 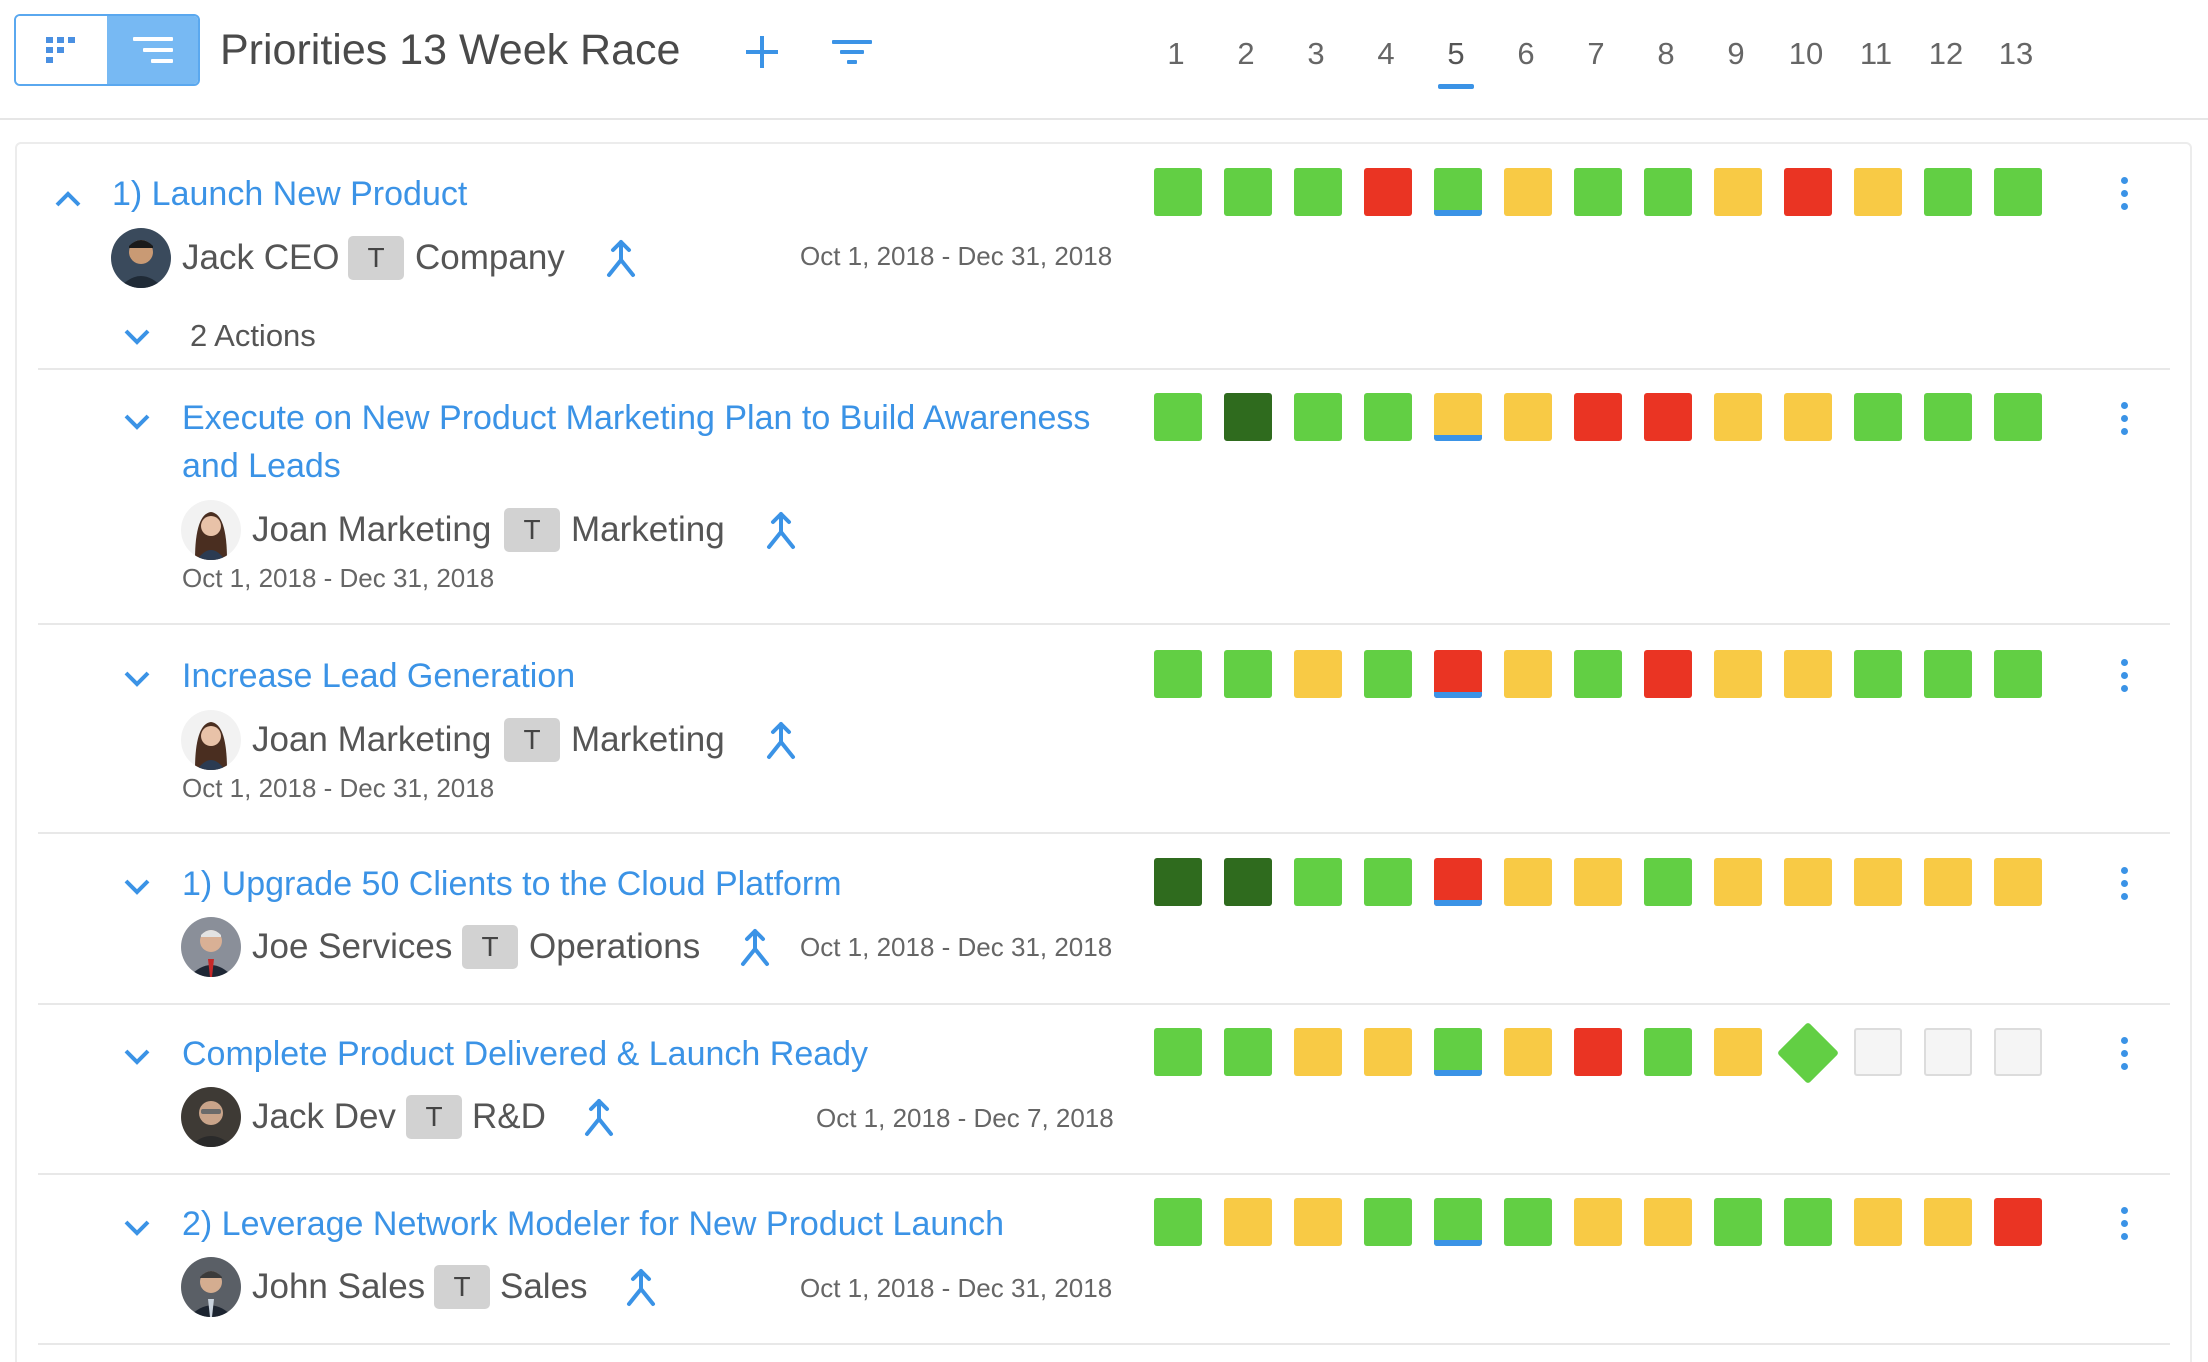 What do you see at coordinates (1876, 53) in the screenshot?
I see `week-11-tab: 11` at bounding box center [1876, 53].